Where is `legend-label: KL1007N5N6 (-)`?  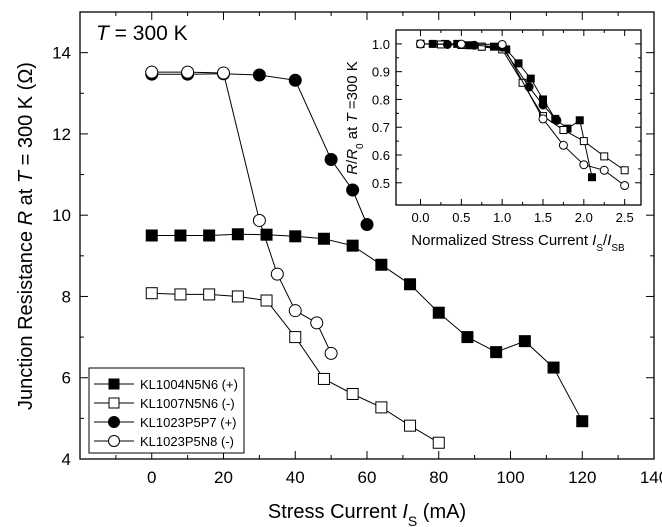 legend-label: KL1007N5N6 (-) is located at coordinates (187, 403).